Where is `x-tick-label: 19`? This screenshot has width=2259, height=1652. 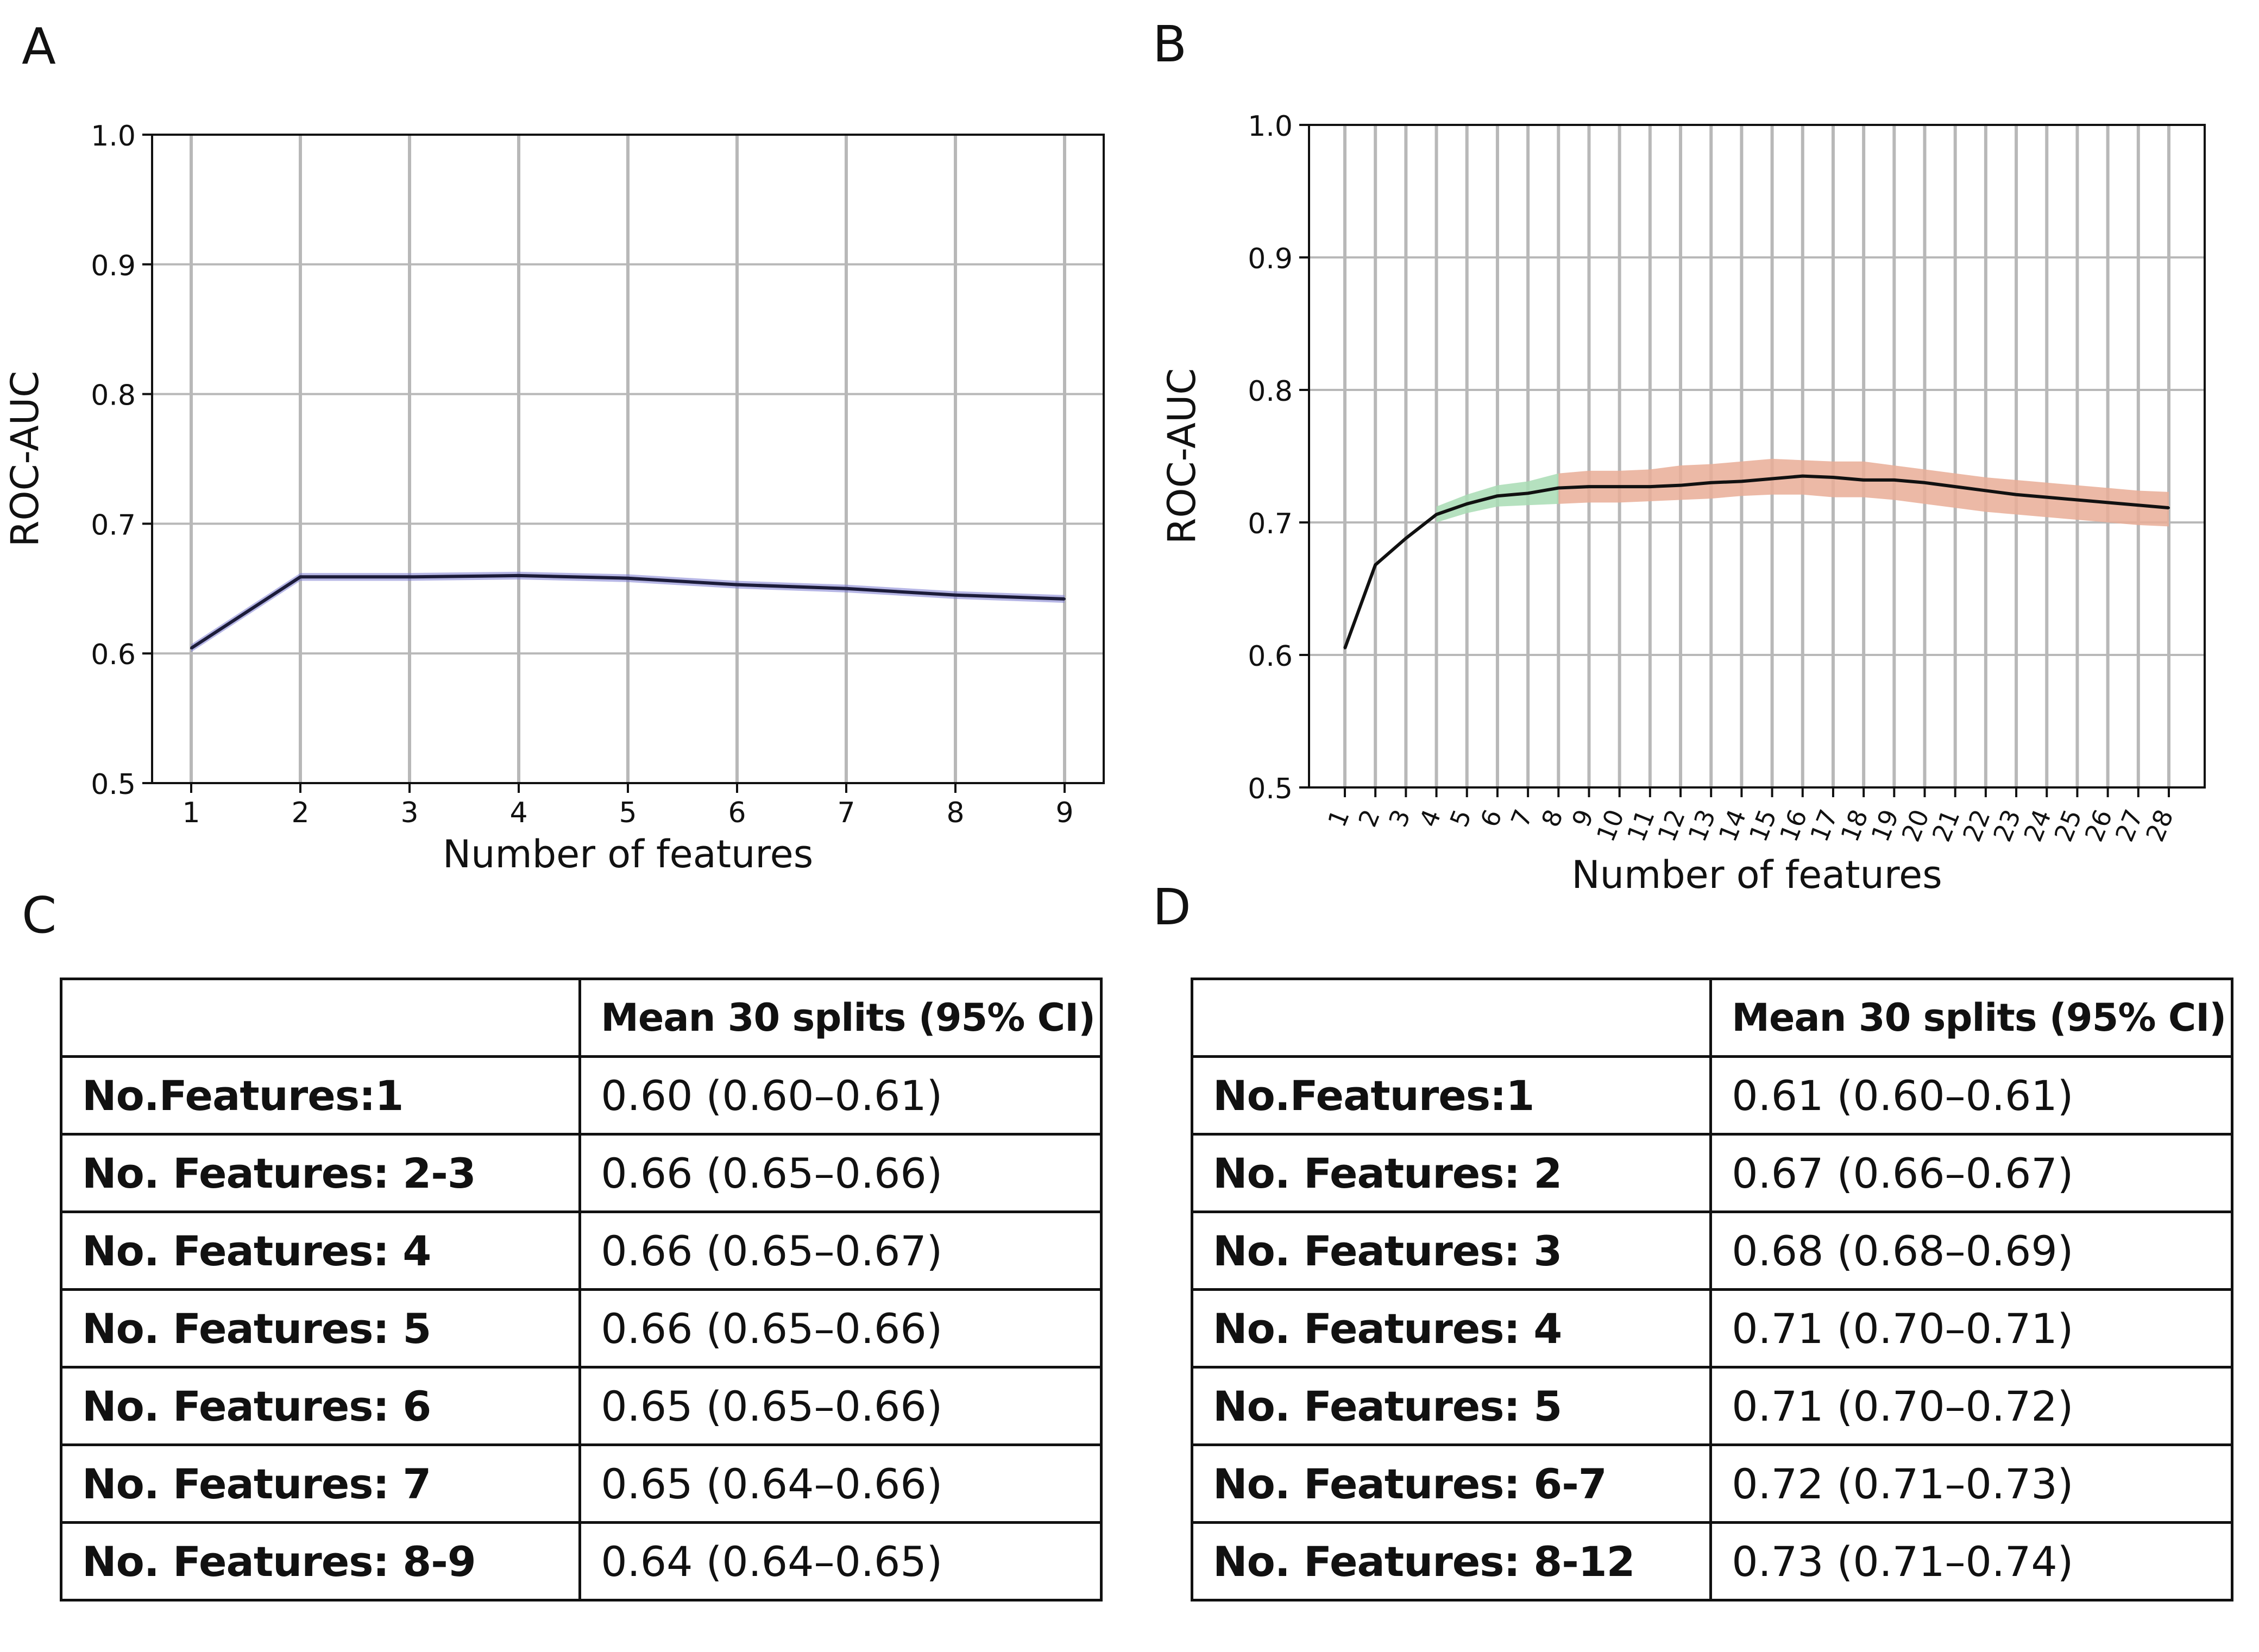 x-tick-label: 19 is located at coordinates (1884, 826).